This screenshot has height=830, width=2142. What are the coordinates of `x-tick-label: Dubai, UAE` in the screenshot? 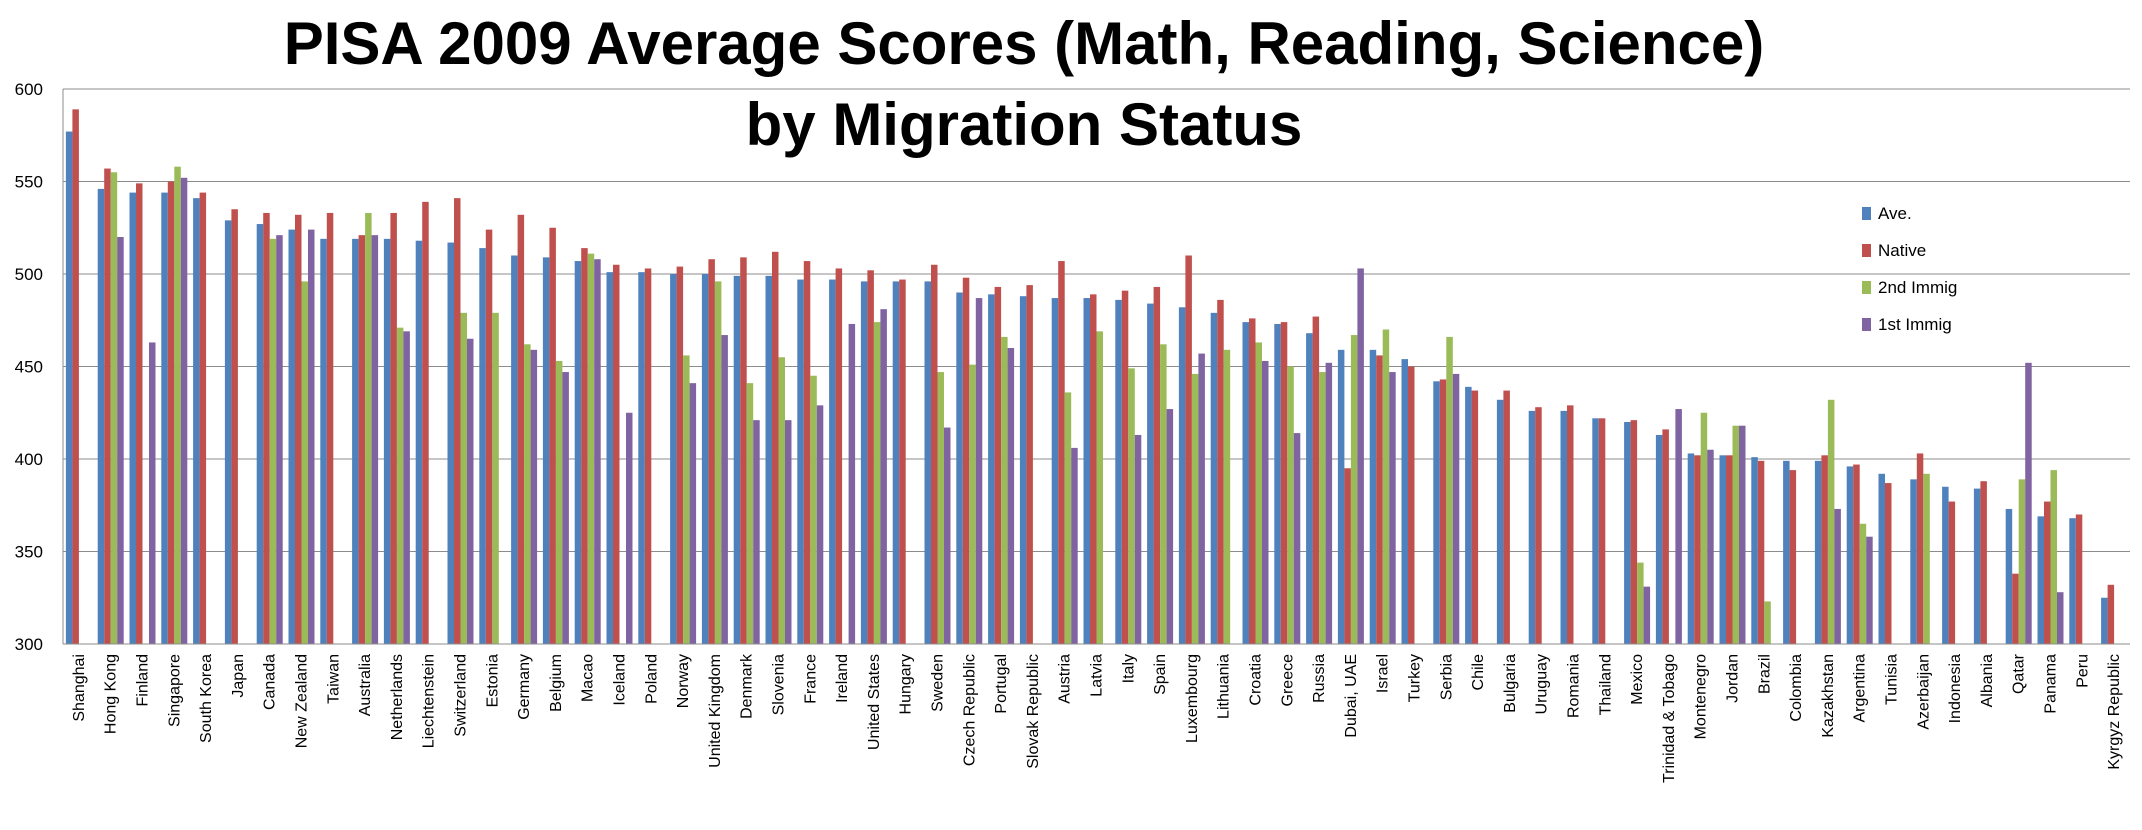 It's located at (1351, 696).